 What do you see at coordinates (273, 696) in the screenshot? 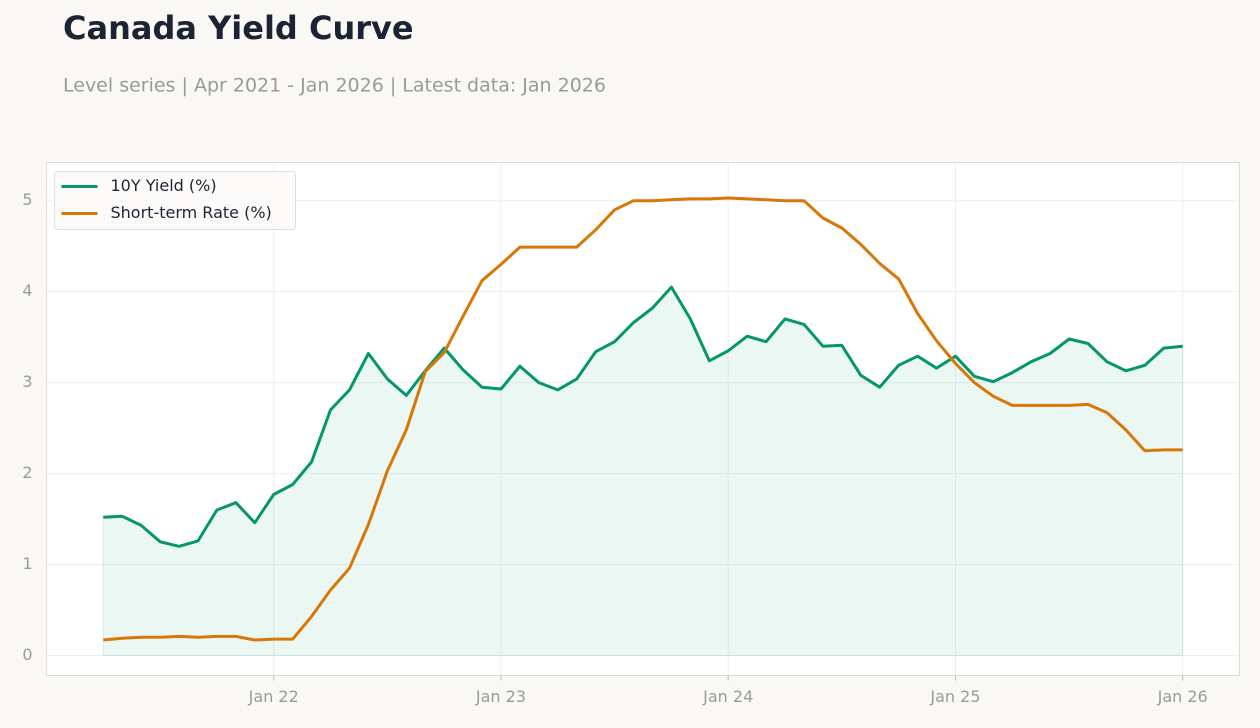
I see `x-tick-label: Jan 22` at bounding box center [273, 696].